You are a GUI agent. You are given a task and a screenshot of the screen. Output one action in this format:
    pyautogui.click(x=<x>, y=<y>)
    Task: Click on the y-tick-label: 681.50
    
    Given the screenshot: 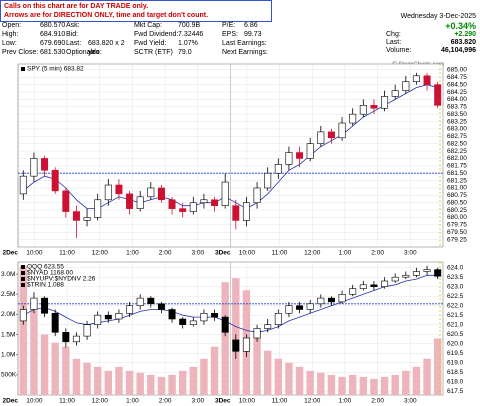 What is the action you would take?
    pyautogui.click(x=457, y=173)
    